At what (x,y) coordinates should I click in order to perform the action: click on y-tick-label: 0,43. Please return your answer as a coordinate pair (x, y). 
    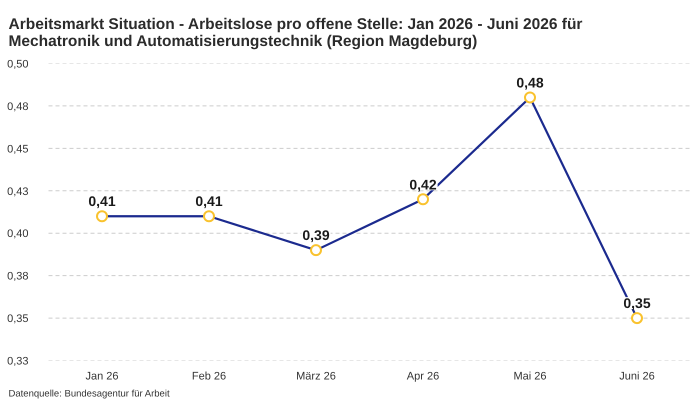
    Looking at the image, I should click on (18, 192).